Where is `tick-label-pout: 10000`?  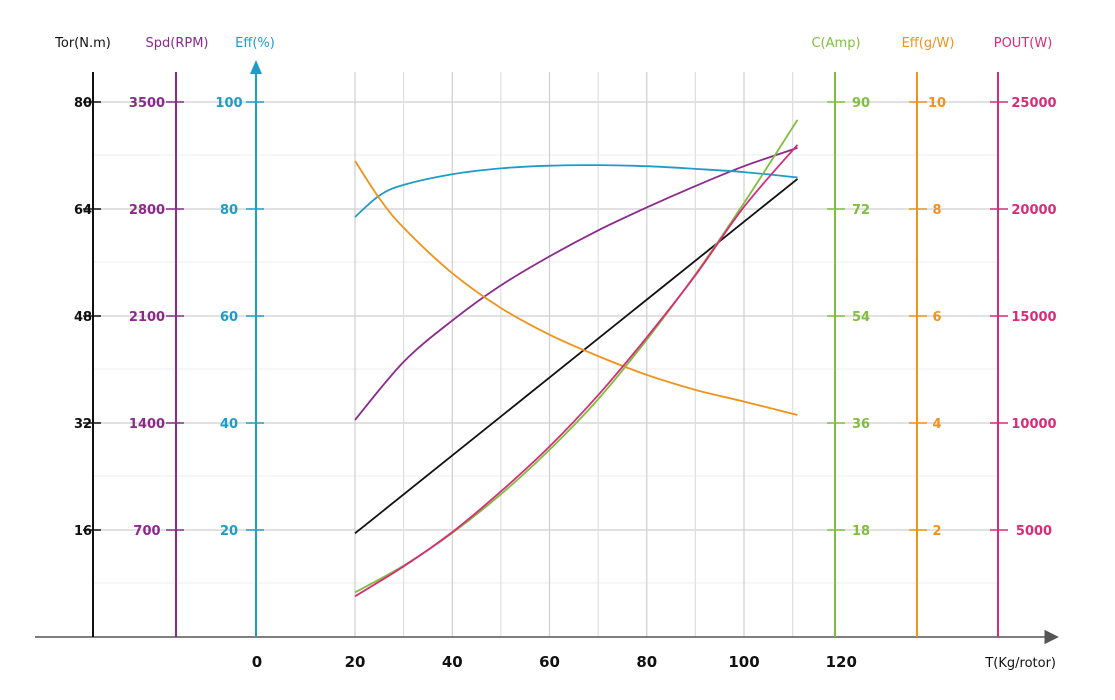 tick-label-pout: 10000 is located at coordinates (1033, 424).